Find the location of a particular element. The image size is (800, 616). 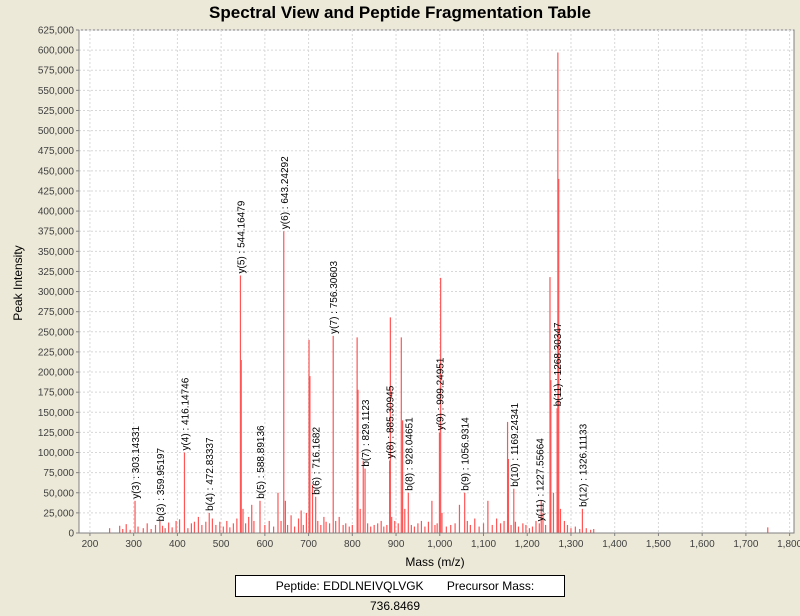

peak-annotation: y(8) : 885.30945 is located at coordinates (391, 421).